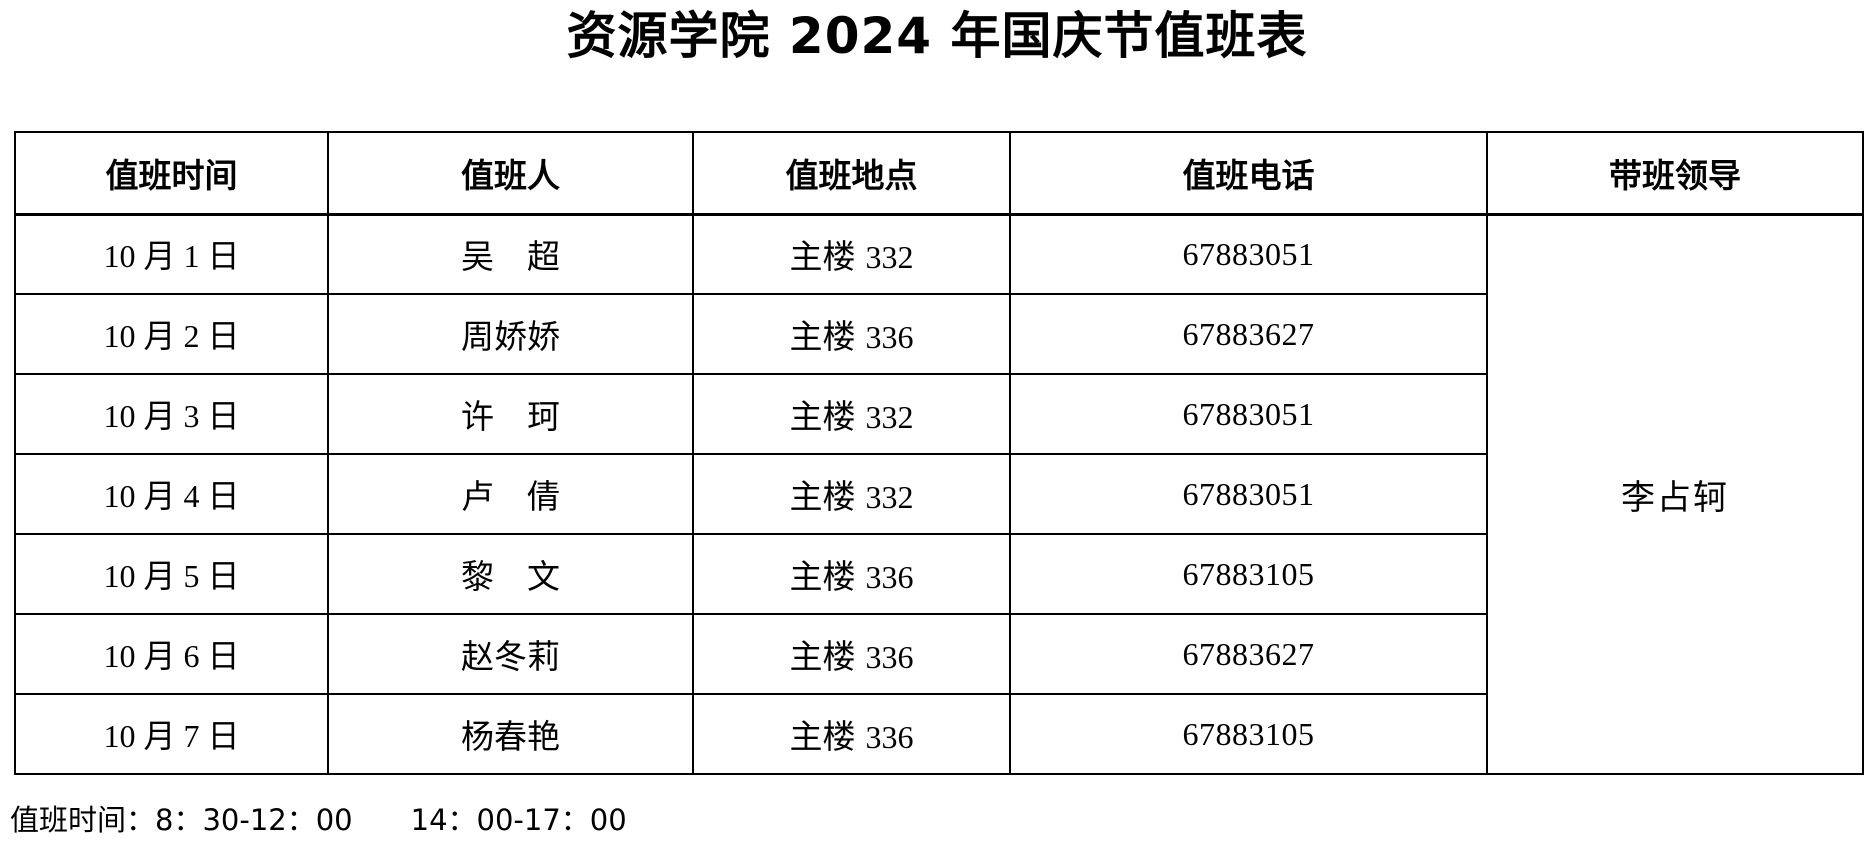 This screenshot has width=1874, height=855. I want to click on table-row: 10 月 2 日 周娇娇 主楼 336 67883627, so click(938, 334).